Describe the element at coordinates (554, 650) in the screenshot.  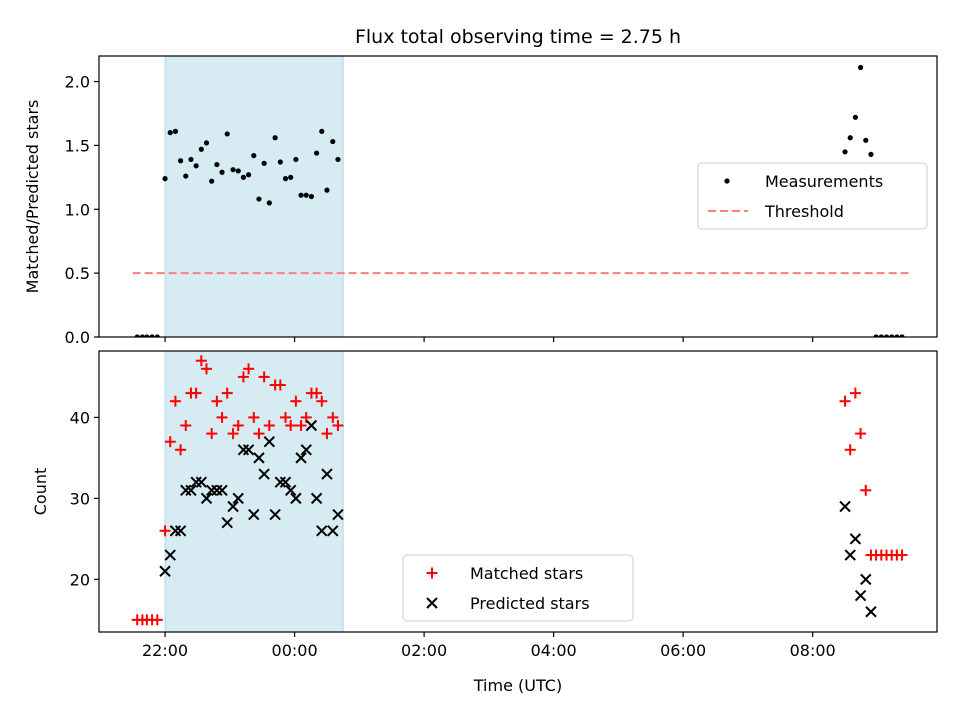
I see `x-tick-label: 04:00` at that location.